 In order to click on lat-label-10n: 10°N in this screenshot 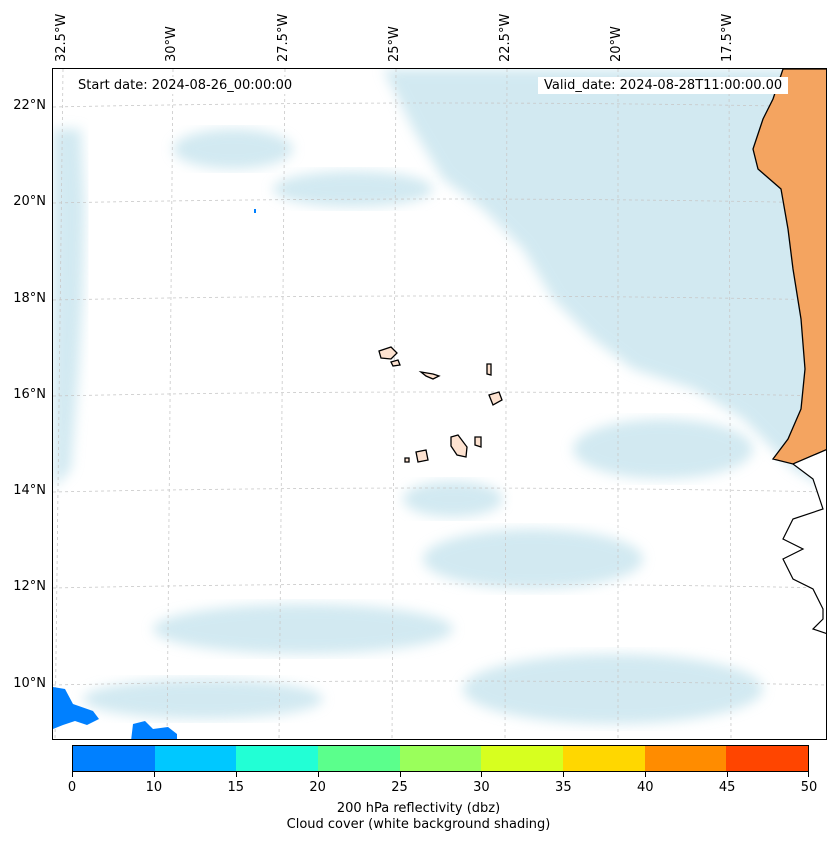, I will do `click(29, 683)`.